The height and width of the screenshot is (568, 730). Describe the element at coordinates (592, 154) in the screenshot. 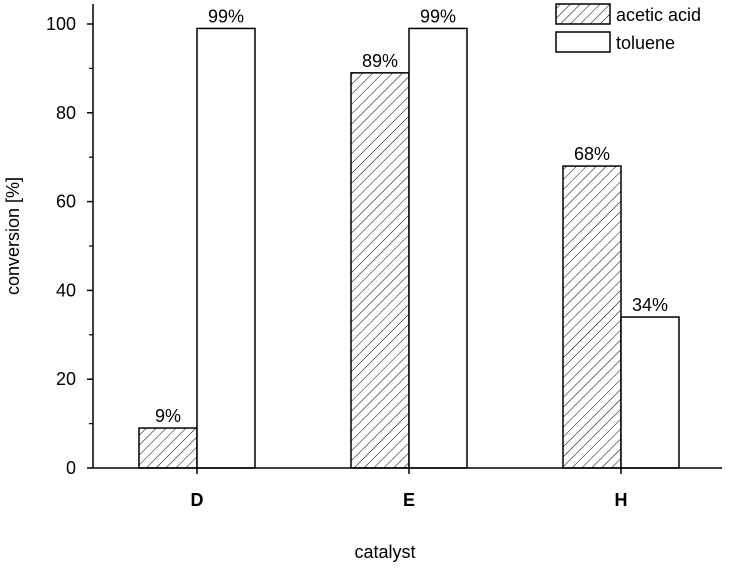

I see `data-label-H-acetic-acid: 68%` at that location.